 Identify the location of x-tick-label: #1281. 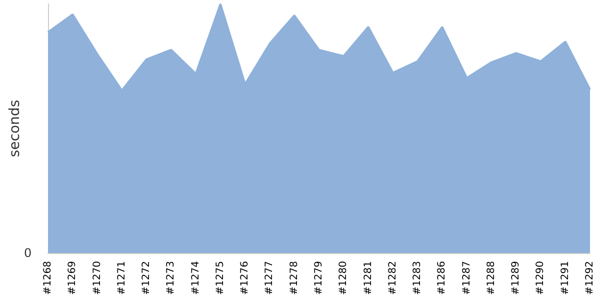
(368, 278).